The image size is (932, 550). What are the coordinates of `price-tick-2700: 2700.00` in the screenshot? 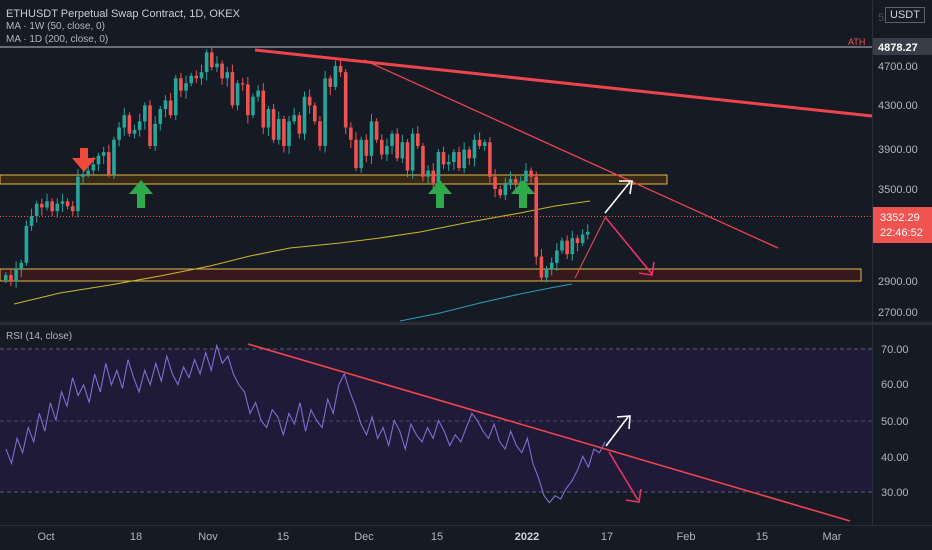 It's located at (898, 313).